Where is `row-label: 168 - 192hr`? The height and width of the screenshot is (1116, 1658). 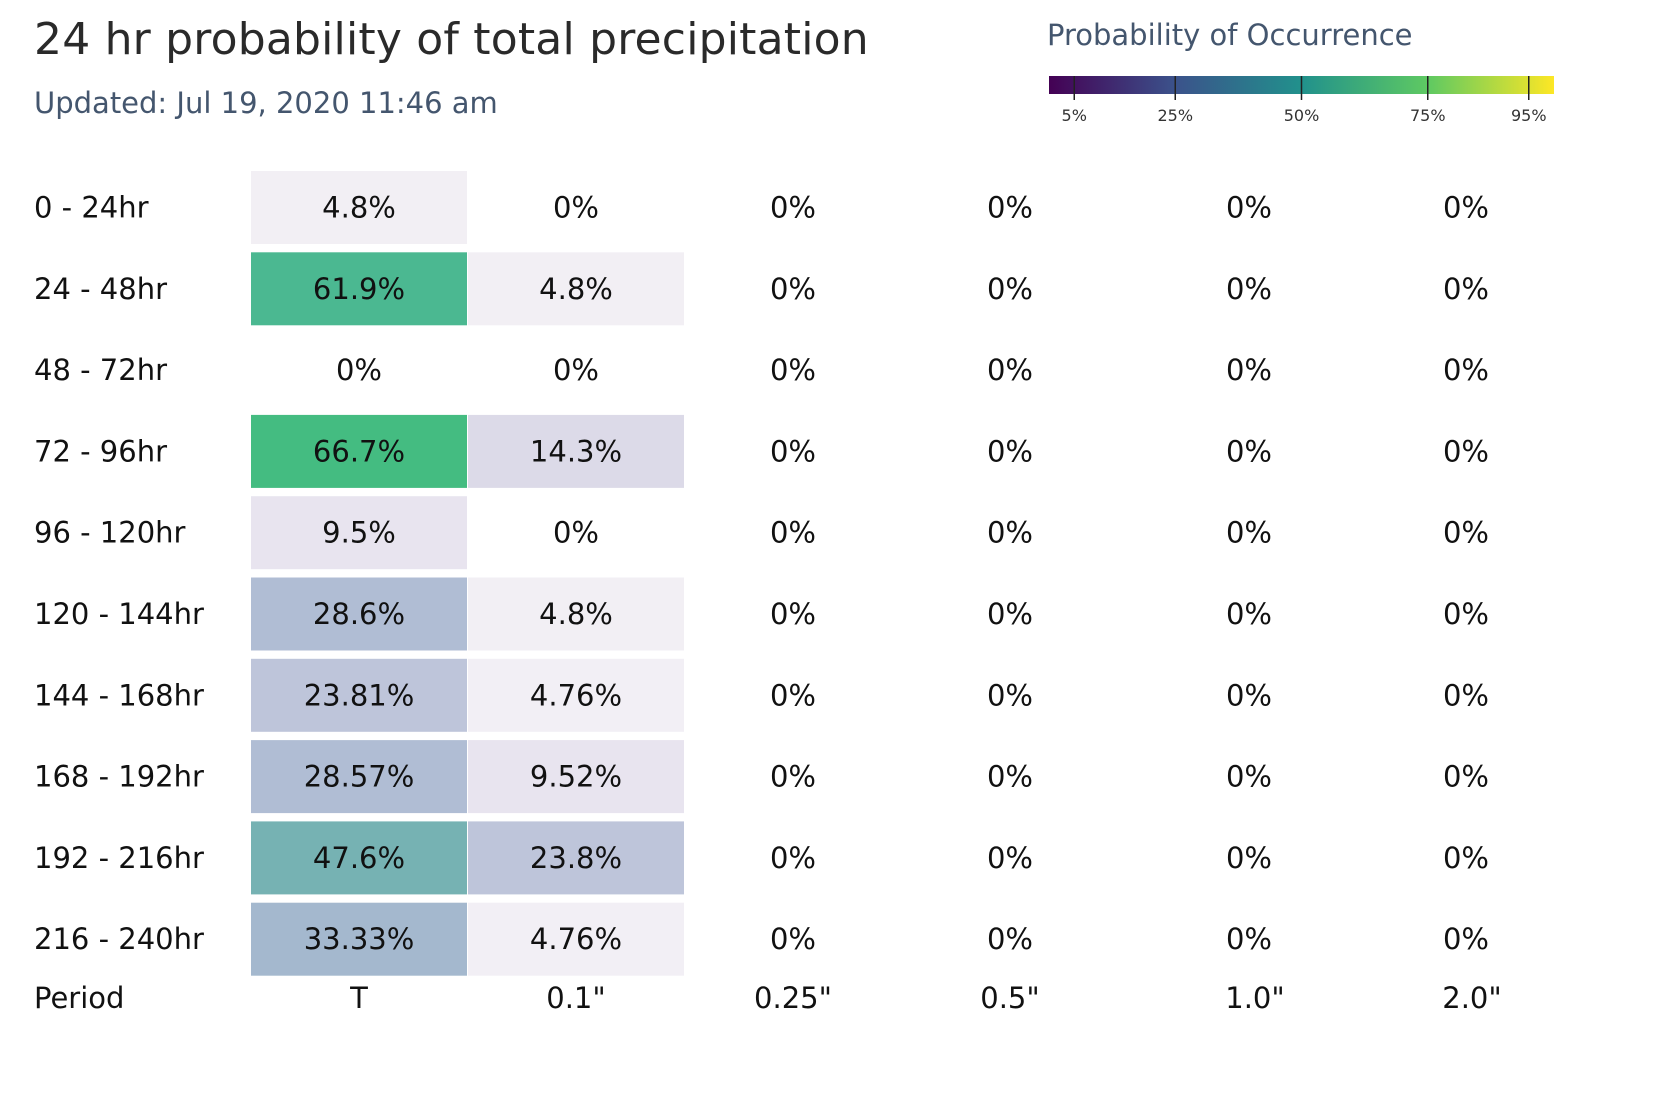
row-label: 168 - 192hr is located at coordinates (119, 777).